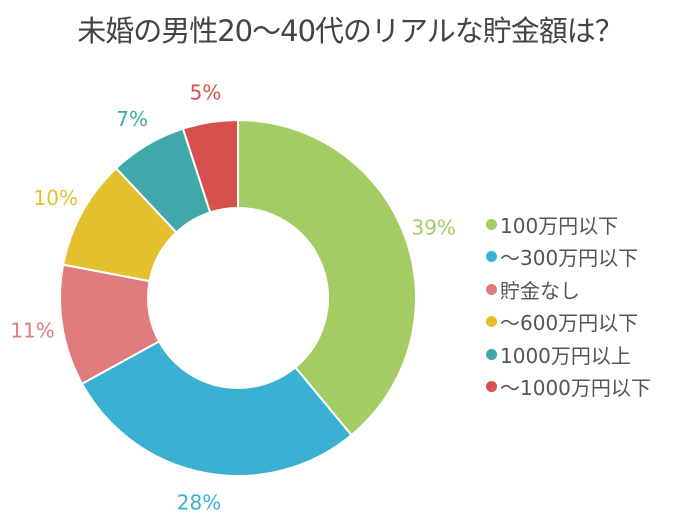  I want to click on legend-item: 〜1000万円以下, so click(568, 387).